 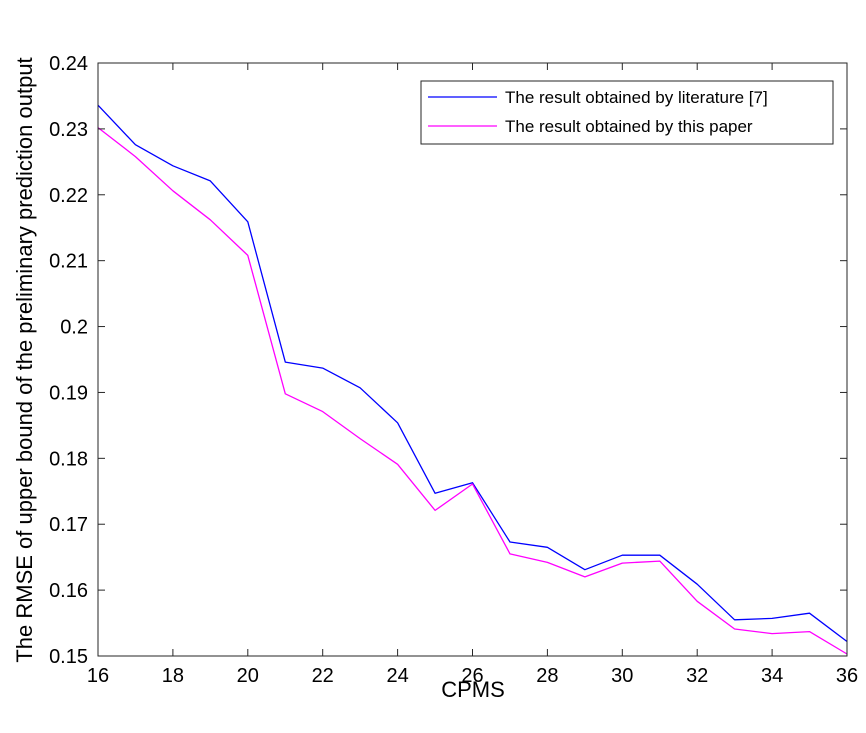 What do you see at coordinates (68, 262) in the screenshot?
I see `y-tick-label: 0.21` at bounding box center [68, 262].